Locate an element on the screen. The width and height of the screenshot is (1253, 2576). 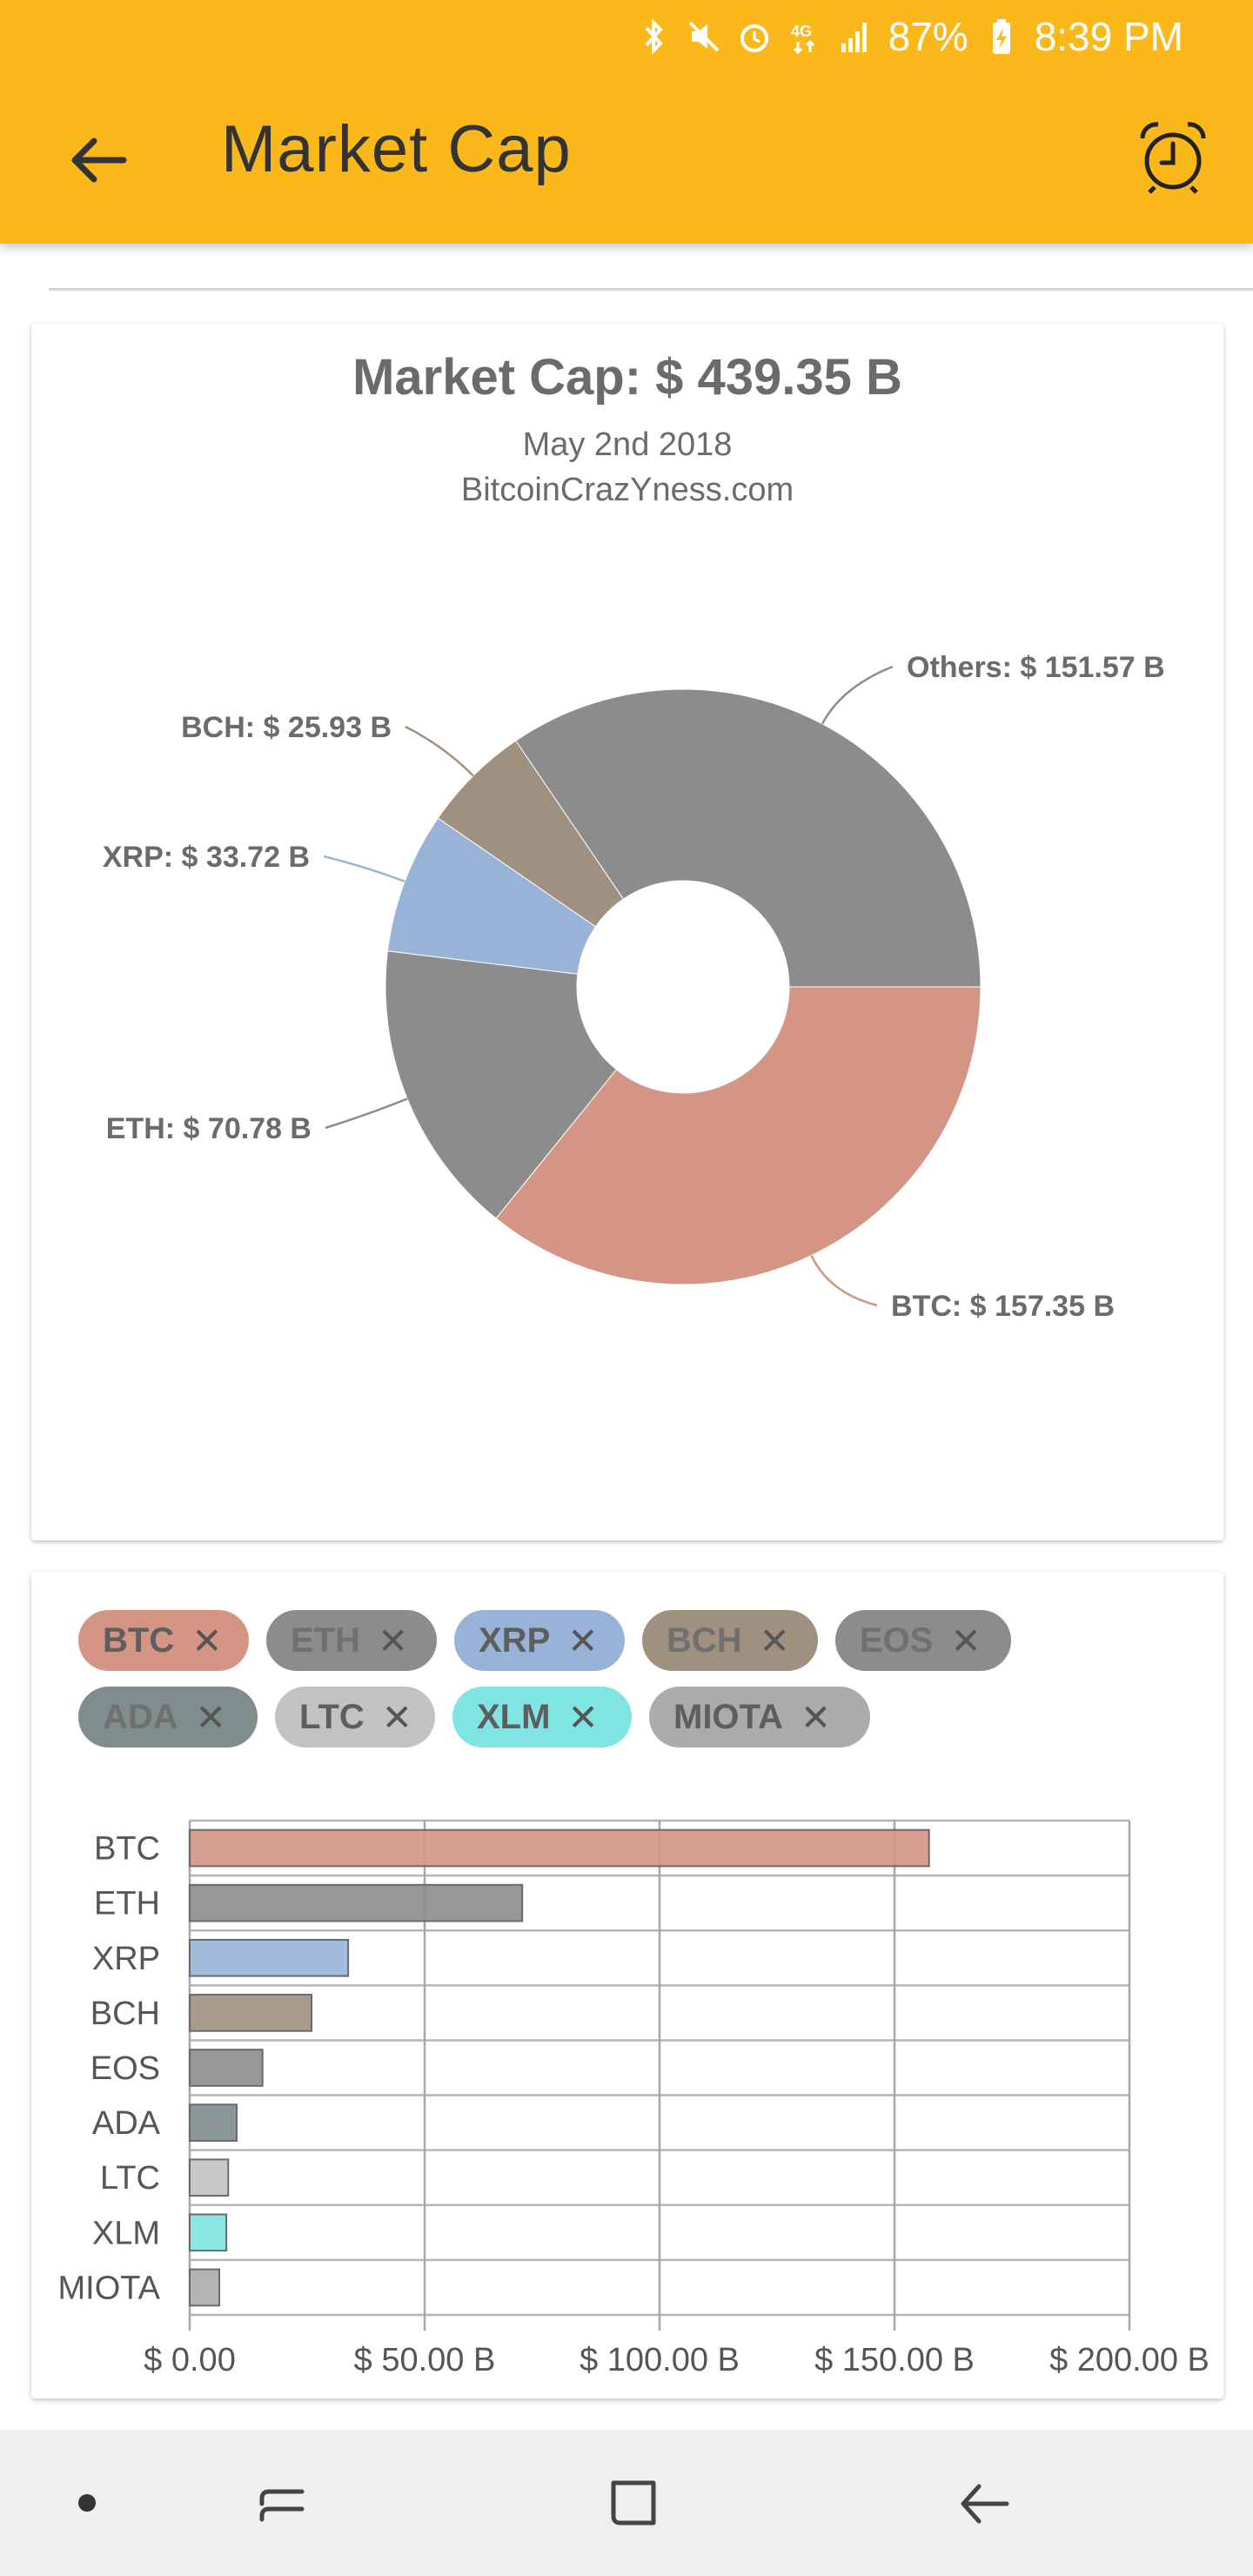
chip-xlm: XLM ✕ is located at coordinates (542, 1717).